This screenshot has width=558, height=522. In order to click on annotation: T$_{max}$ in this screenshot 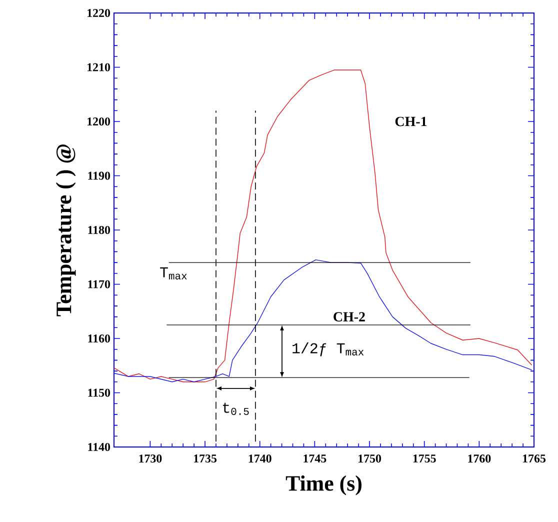, I will do `click(173, 273)`.